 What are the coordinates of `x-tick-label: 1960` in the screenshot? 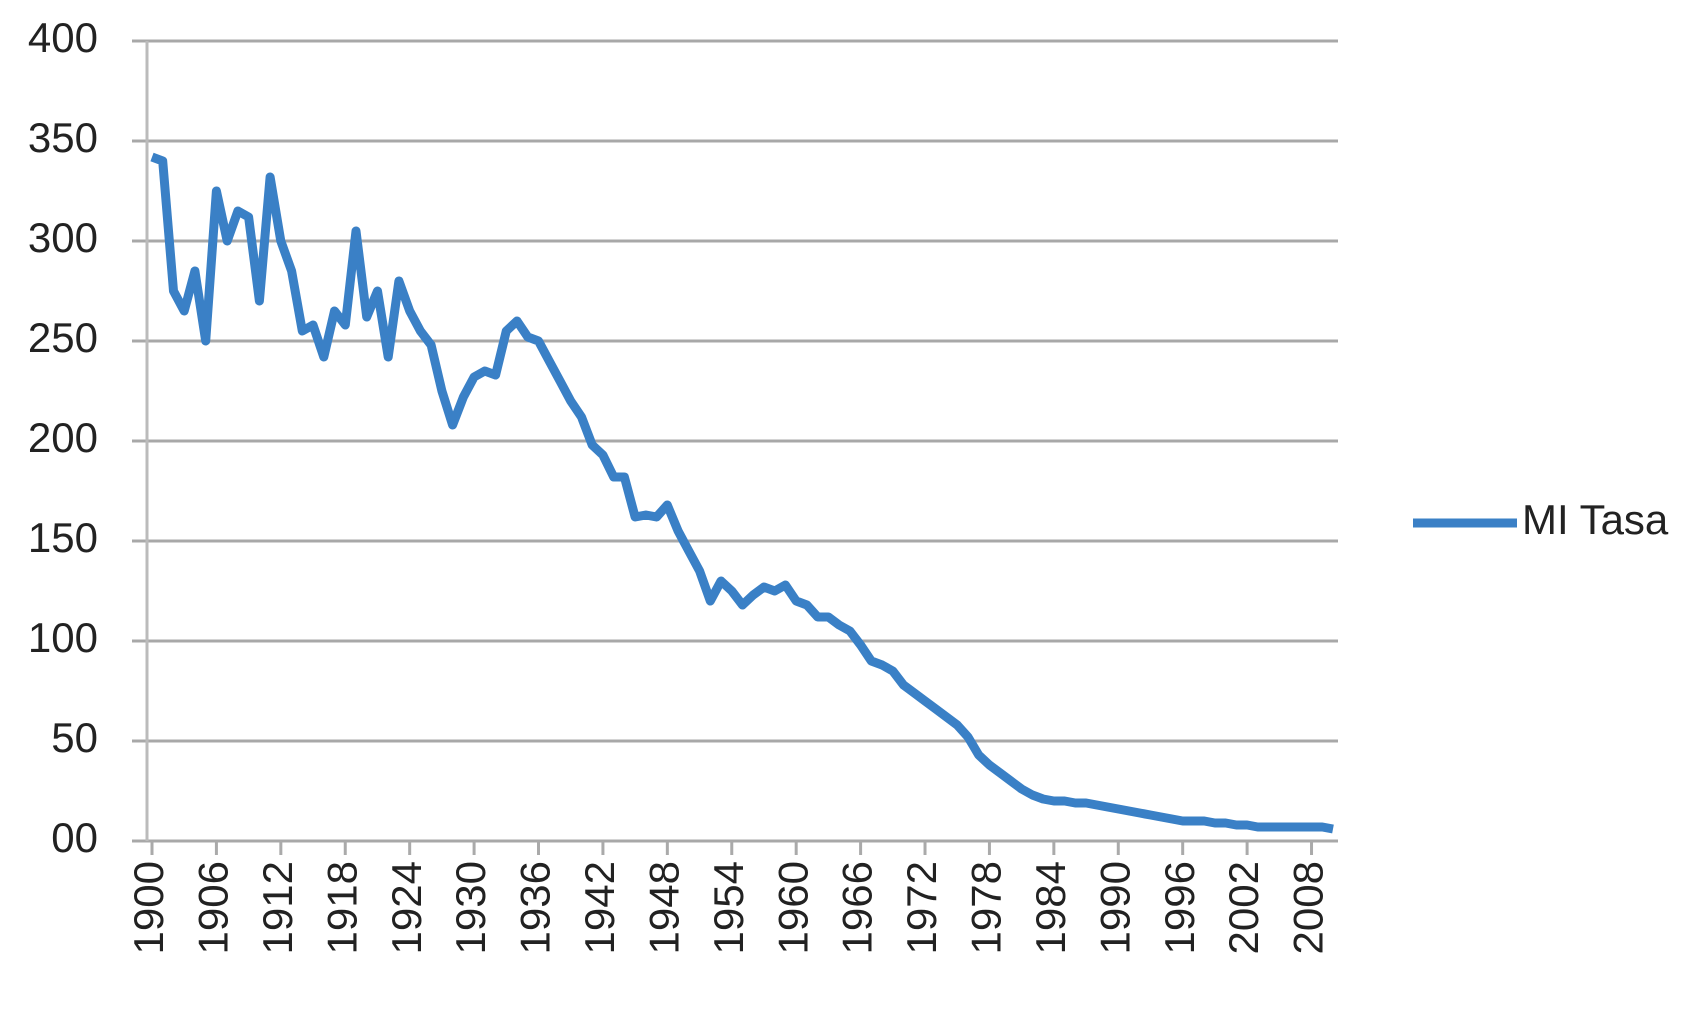 It's located at (792, 907).